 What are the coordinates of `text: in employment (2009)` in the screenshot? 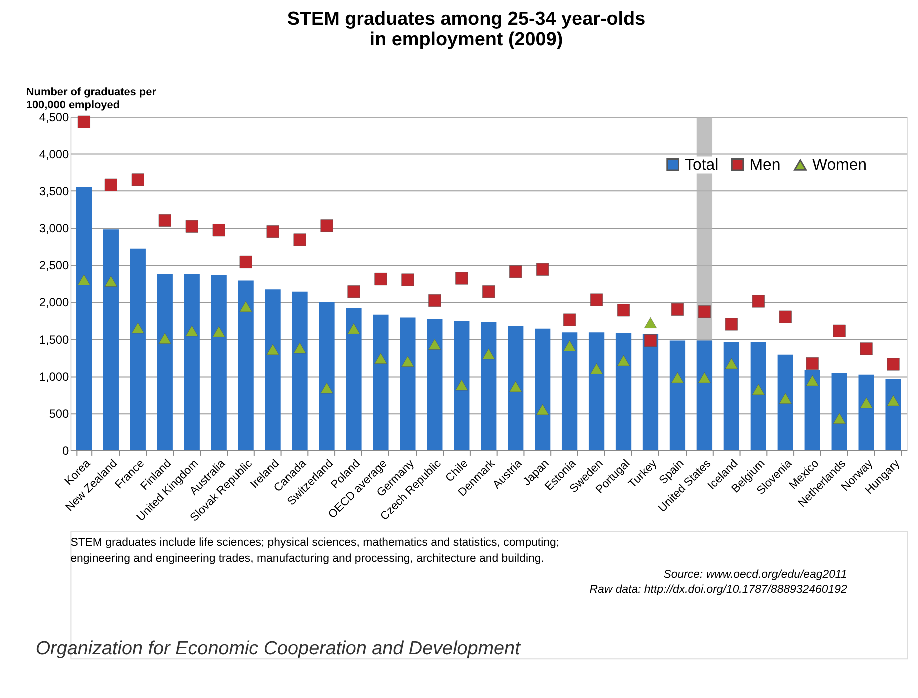 It's located at (467, 40).